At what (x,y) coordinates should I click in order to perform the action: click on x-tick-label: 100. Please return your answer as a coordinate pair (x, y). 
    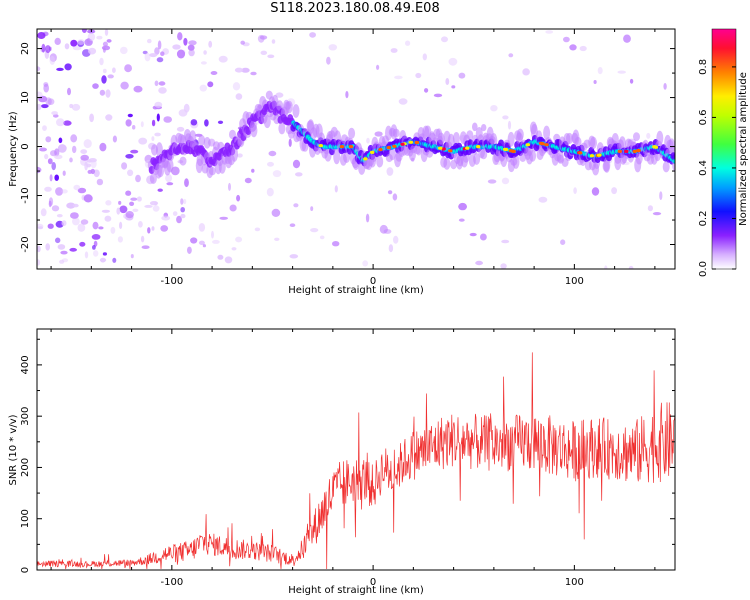
    Looking at the image, I should click on (574, 281).